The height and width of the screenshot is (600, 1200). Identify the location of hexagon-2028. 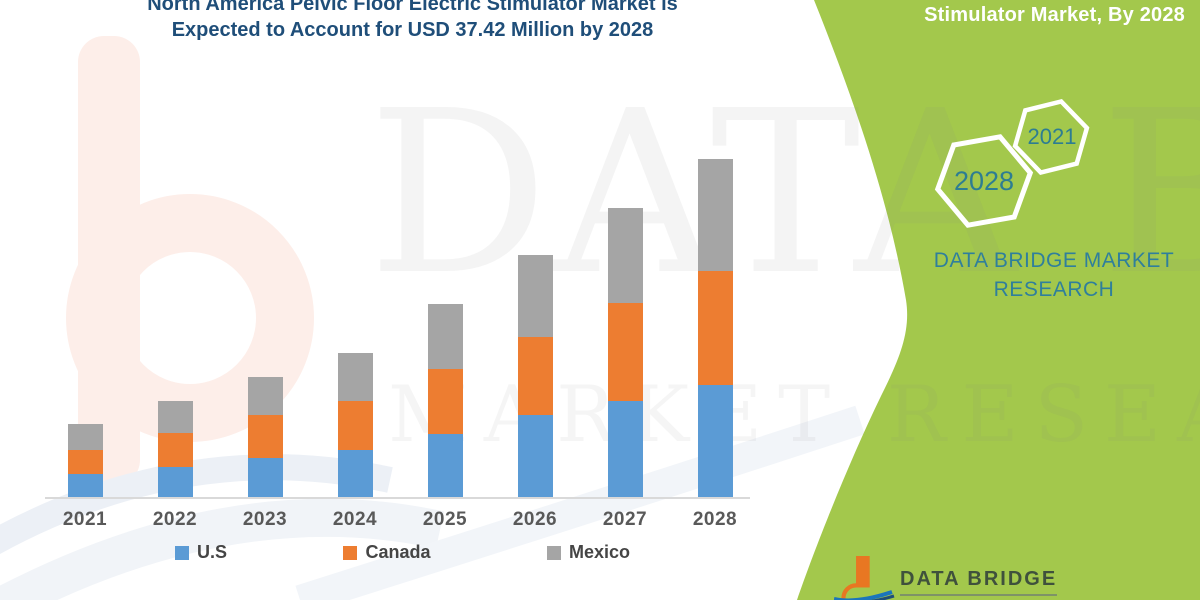
(984, 181).